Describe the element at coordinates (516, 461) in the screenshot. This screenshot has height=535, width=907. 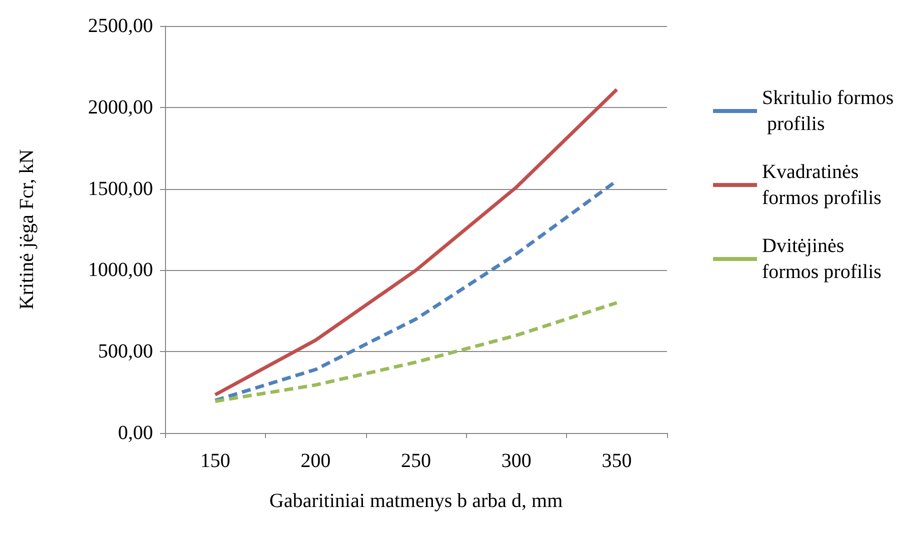
I see `x-tick-label: 300` at that location.